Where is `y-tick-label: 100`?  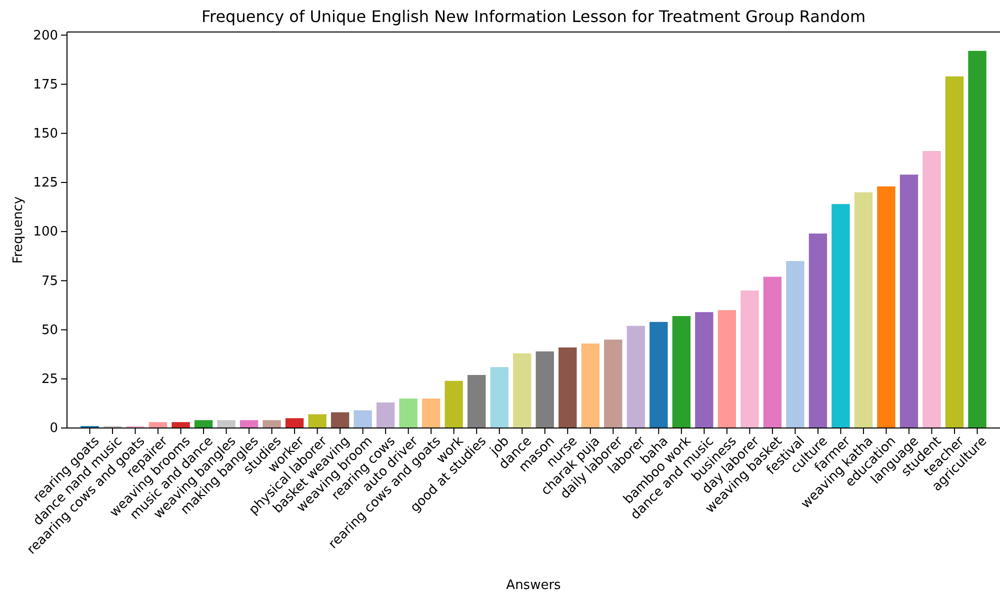 y-tick-label: 100 is located at coordinates (45, 232).